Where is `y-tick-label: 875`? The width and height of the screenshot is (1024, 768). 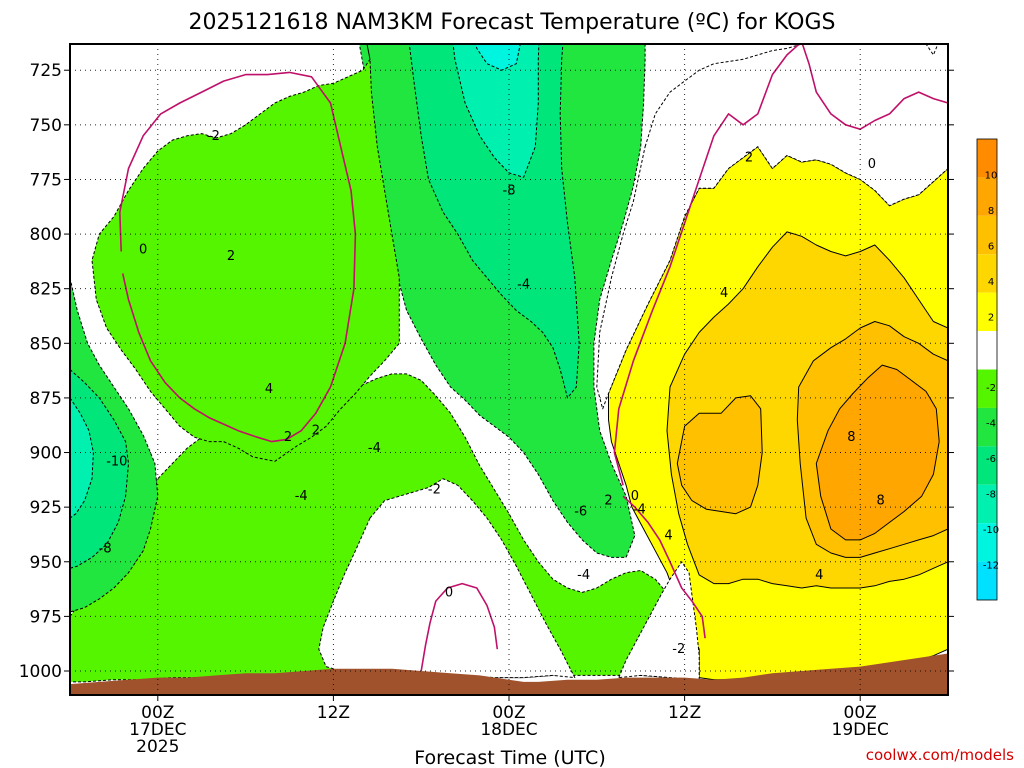
y-tick-label: 875 is located at coordinates (46, 399).